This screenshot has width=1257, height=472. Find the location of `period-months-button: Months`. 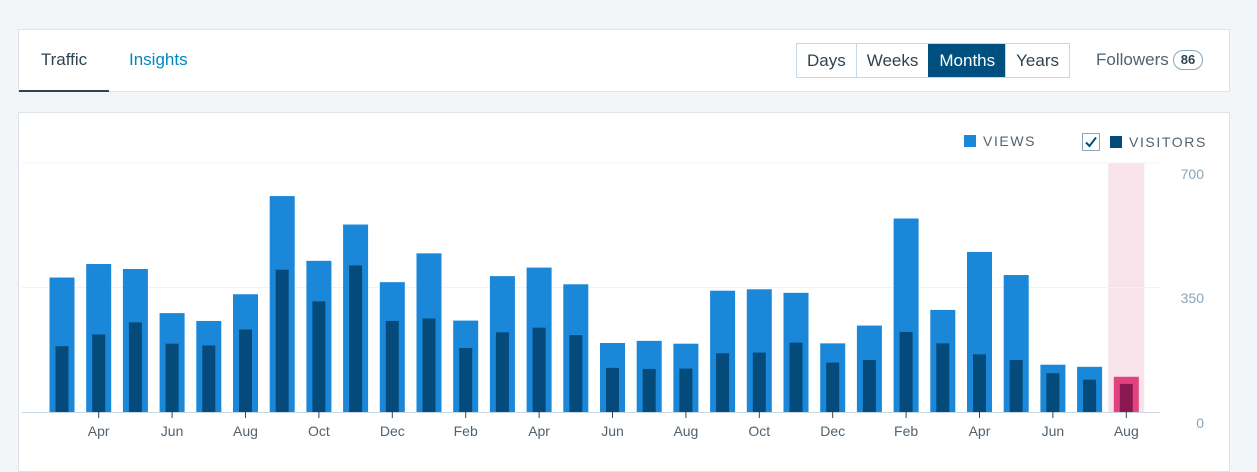

period-months-button: Months is located at coordinates (967, 60).